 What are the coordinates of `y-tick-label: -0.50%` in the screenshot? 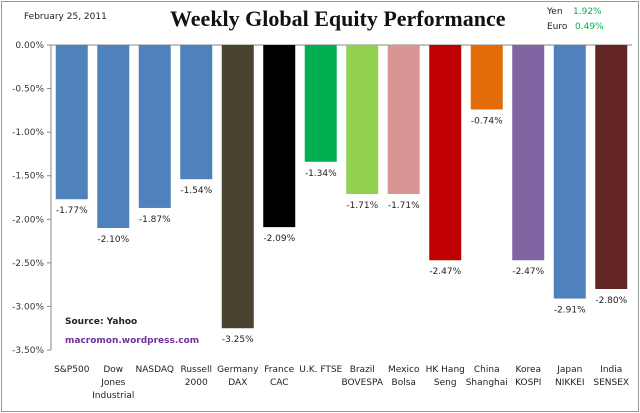 It's located at (28, 90).